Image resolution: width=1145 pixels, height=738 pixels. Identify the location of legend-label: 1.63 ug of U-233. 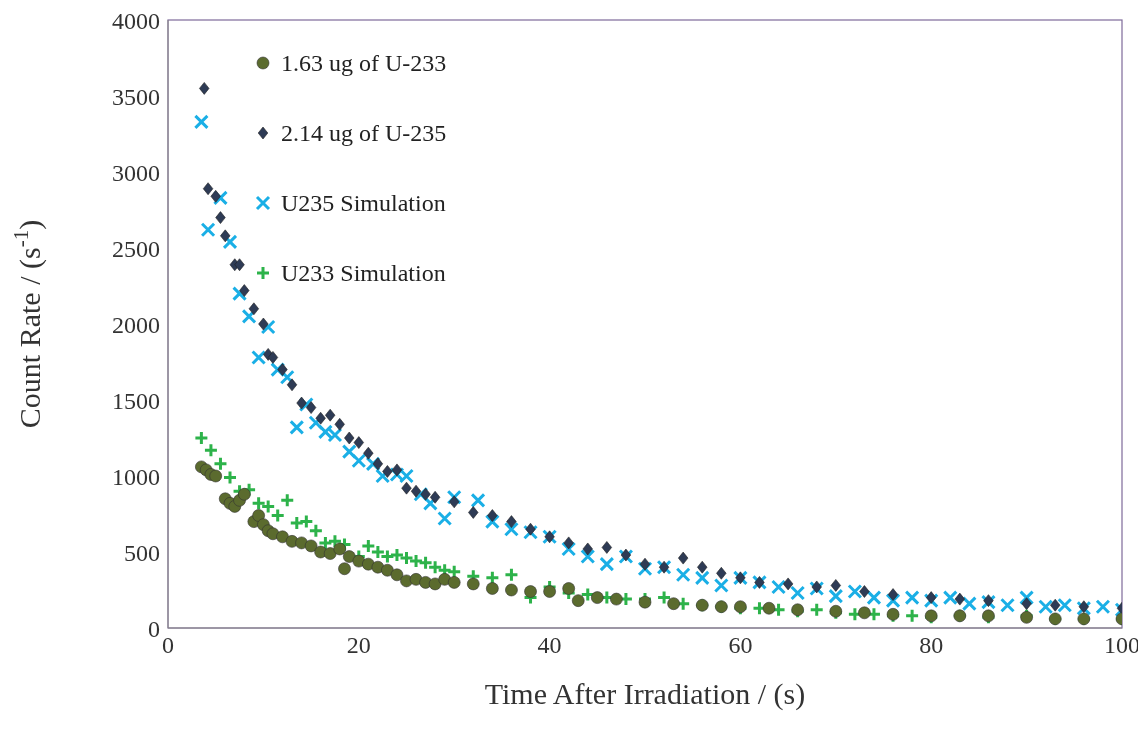
(364, 63).